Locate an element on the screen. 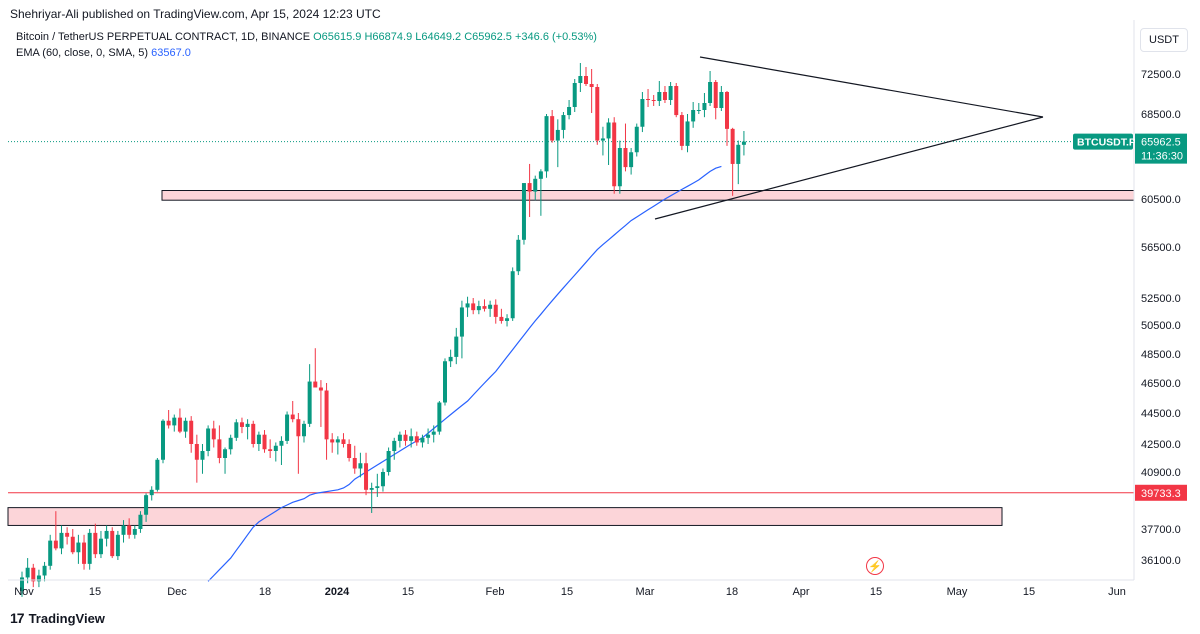 The image size is (1200, 634). symbol-tag is located at coordinates (1103, 141).